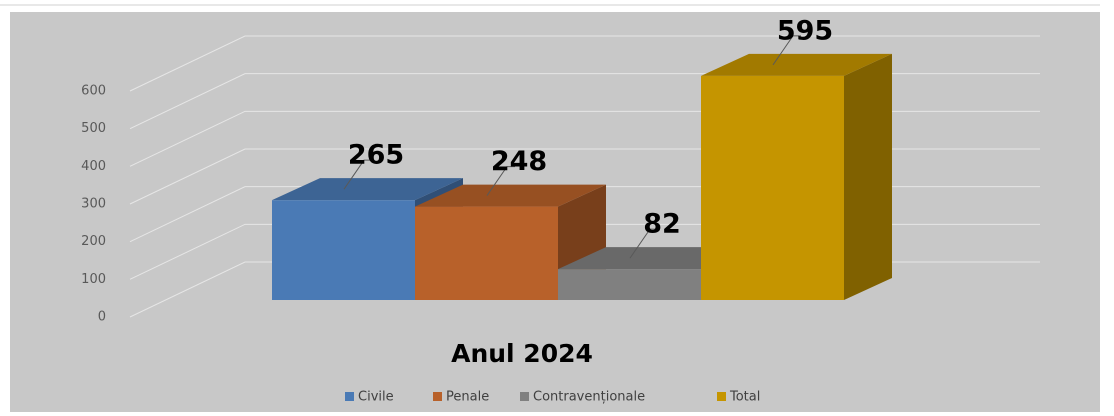 This screenshot has width=1114, height=416. Describe the element at coordinates (93, 91) in the screenshot. I see `y-tick-label: 600` at that location.